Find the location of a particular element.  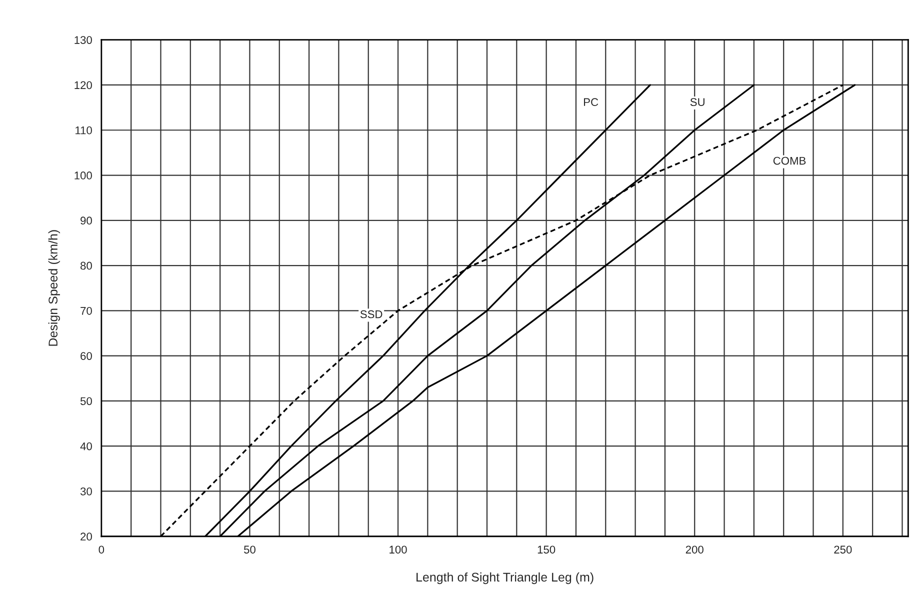

y-tick-label: 130 is located at coordinates (83, 40).